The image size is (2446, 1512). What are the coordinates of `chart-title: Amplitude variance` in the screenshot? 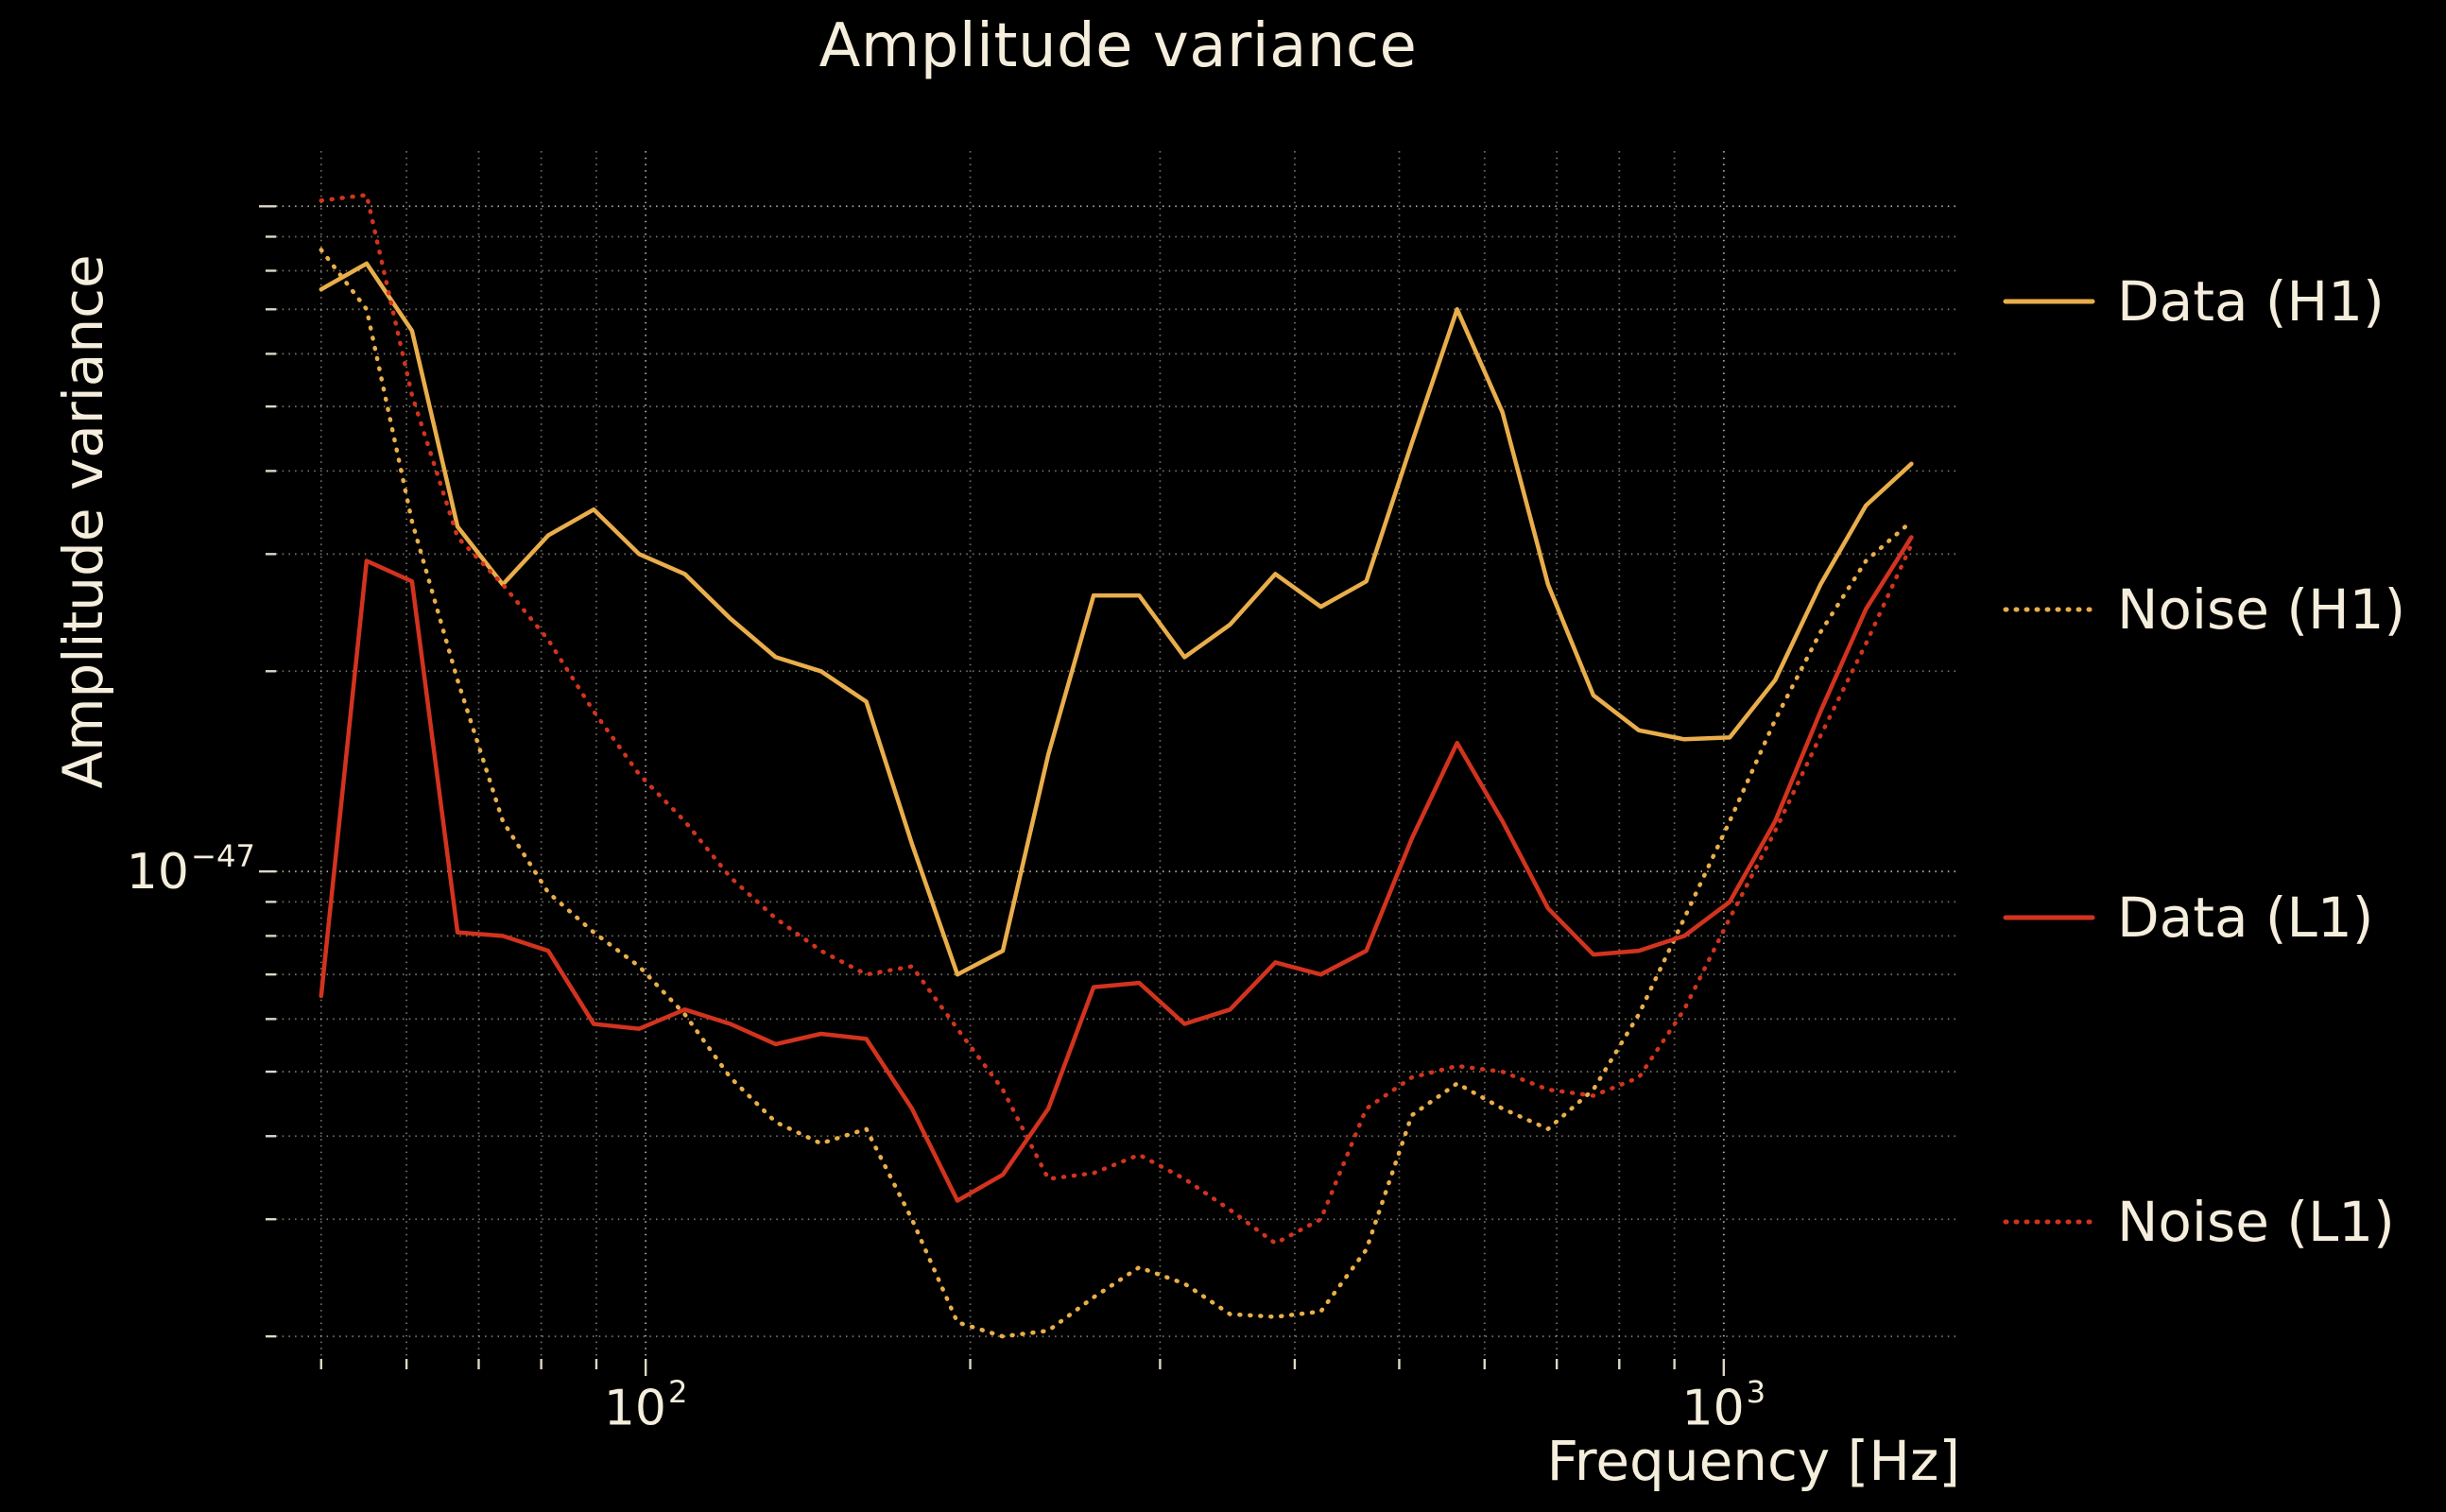 It's located at (1118, 46).